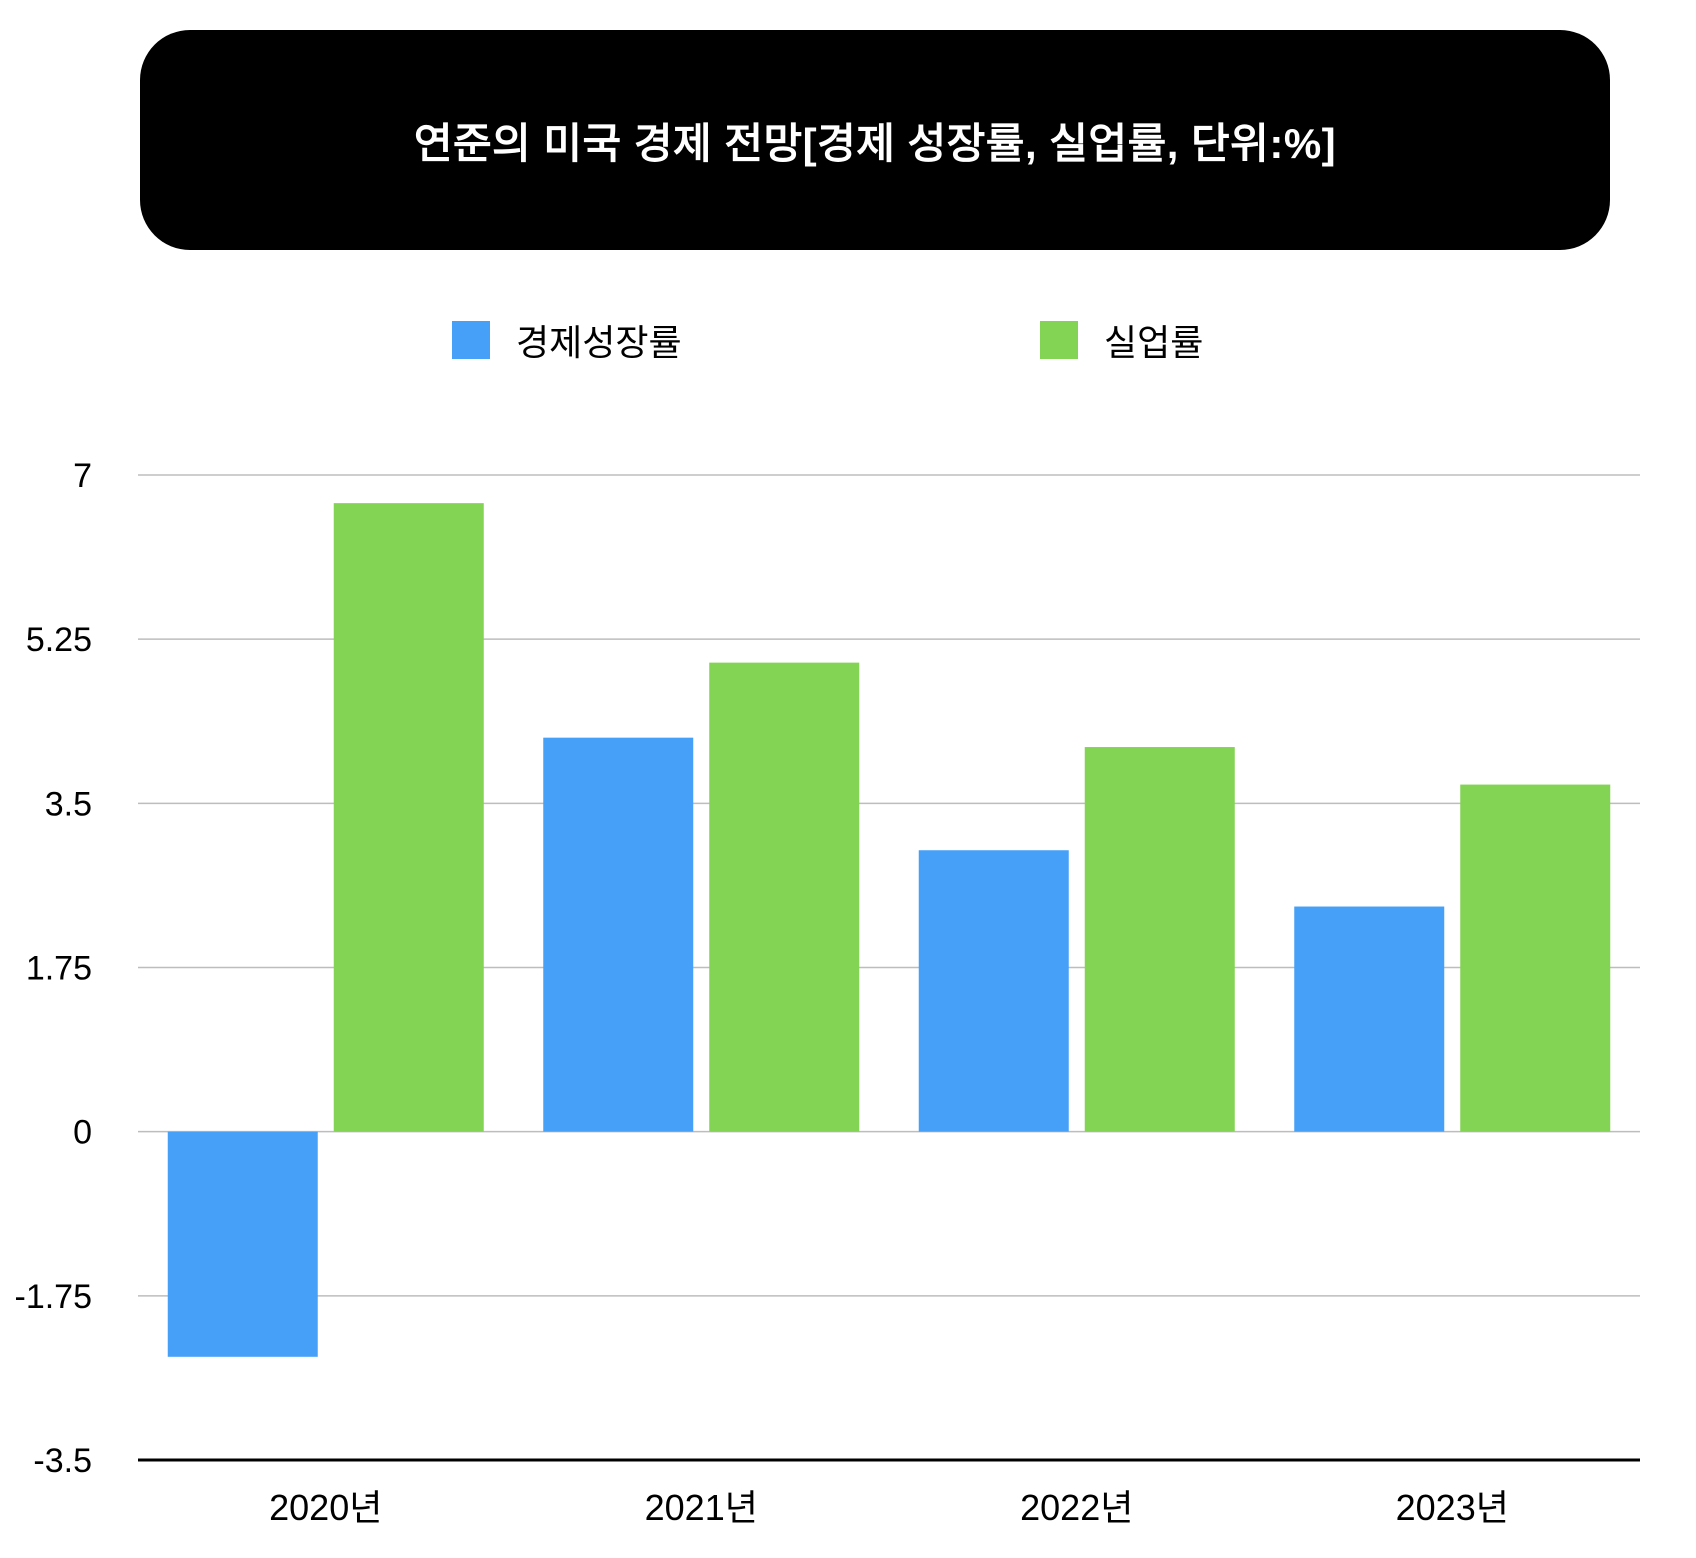 The image size is (1696, 1558). What do you see at coordinates (848, 340) in the screenshot?
I see `legend: 경제성장률 실업률` at bounding box center [848, 340].